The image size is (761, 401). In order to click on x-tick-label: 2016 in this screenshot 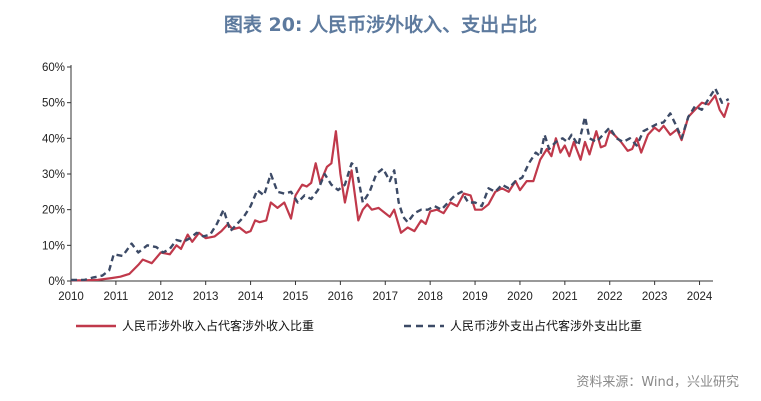, I will do `click(341, 297)`.